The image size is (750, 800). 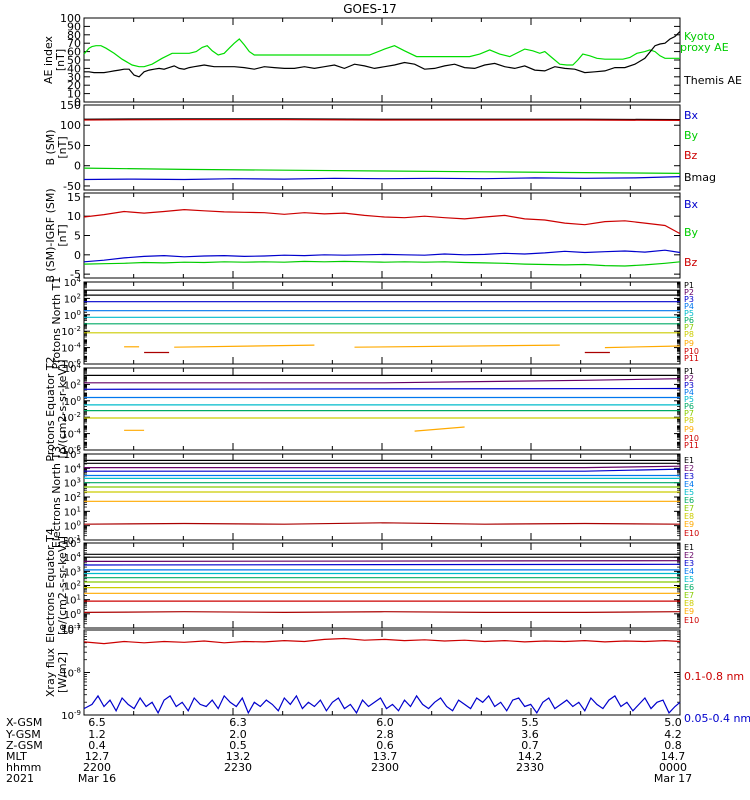 I want to click on y-tick-label: 20, so click(x=74, y=85).